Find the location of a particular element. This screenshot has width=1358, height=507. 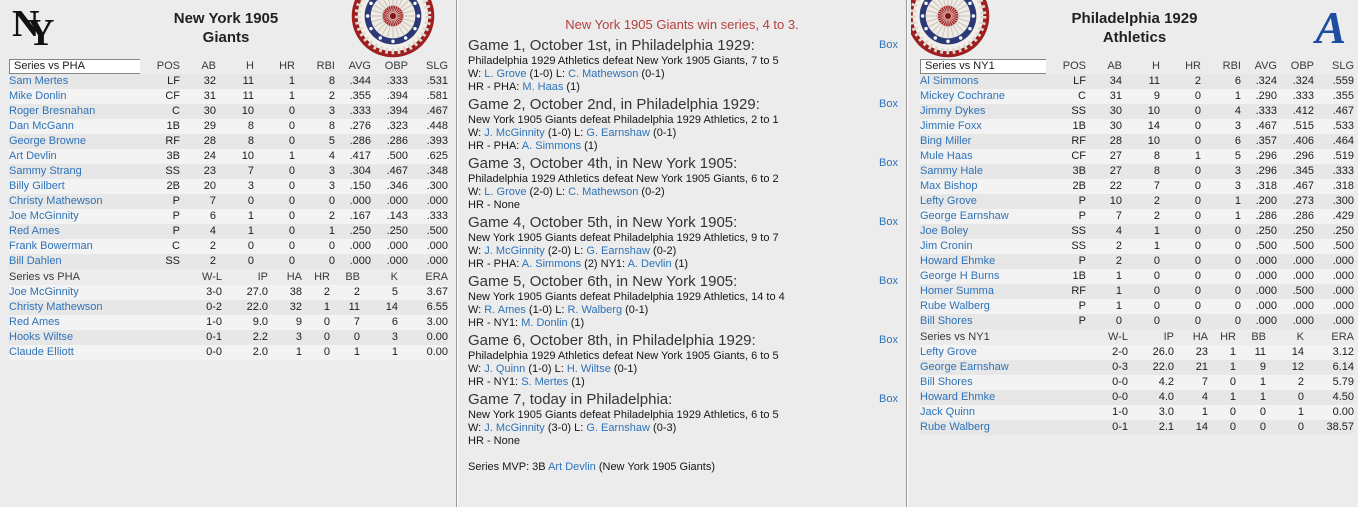

detail-text: (2-0) L: is located at coordinates (547, 192).